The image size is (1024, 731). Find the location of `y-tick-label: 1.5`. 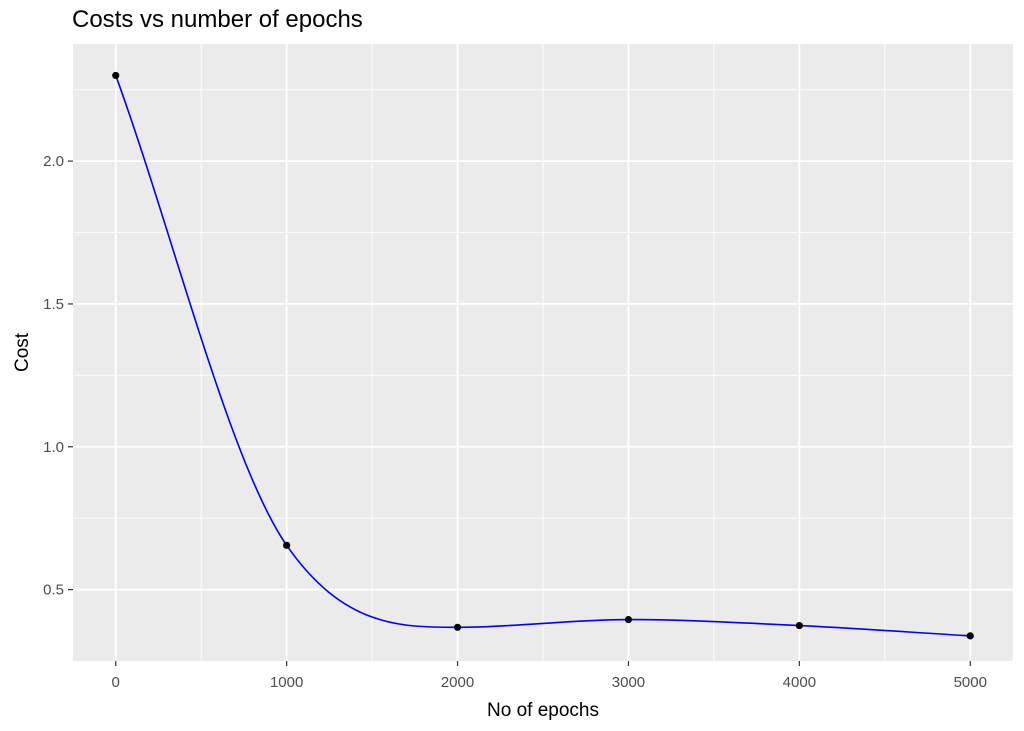

y-tick-label: 1.5 is located at coordinates (53, 304).